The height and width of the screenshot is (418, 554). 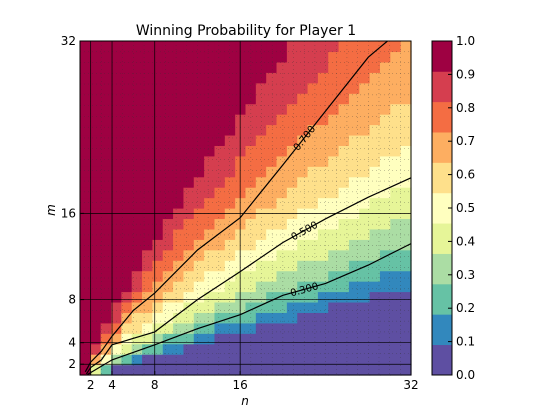 What do you see at coordinates (465, 208) in the screenshot?
I see `colorbar-tick-label: 0.5` at bounding box center [465, 208].